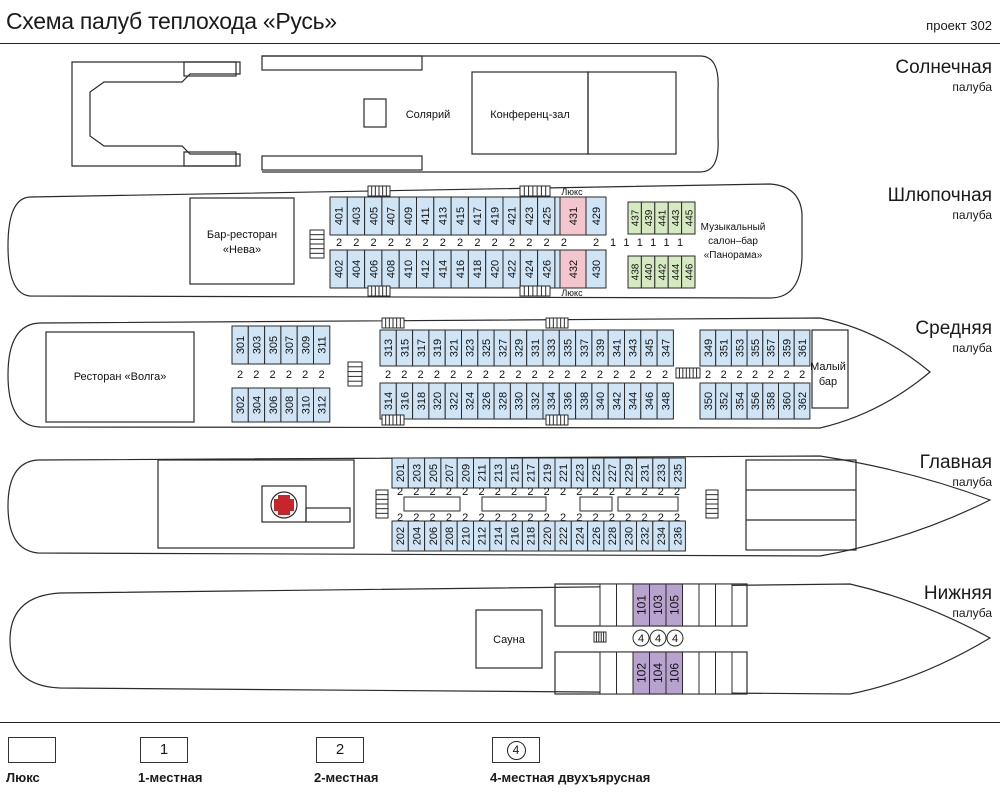 The image size is (1000, 794). Describe the element at coordinates (674, 673) in the screenshot. I see `lower-cabin-number-106: 106` at that location.